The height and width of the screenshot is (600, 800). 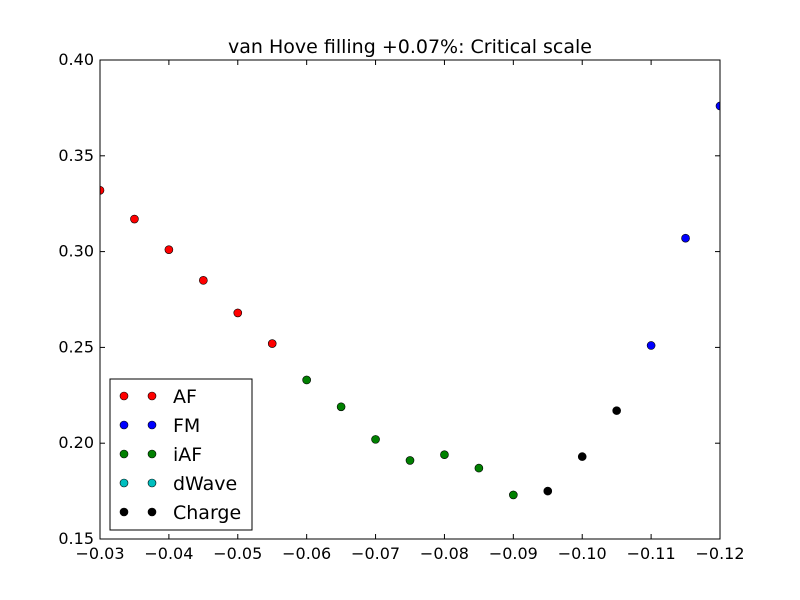 What do you see at coordinates (410, 47) in the screenshot?
I see `chart-title: van Hove filling +0.07%: Critical scale` at bounding box center [410, 47].